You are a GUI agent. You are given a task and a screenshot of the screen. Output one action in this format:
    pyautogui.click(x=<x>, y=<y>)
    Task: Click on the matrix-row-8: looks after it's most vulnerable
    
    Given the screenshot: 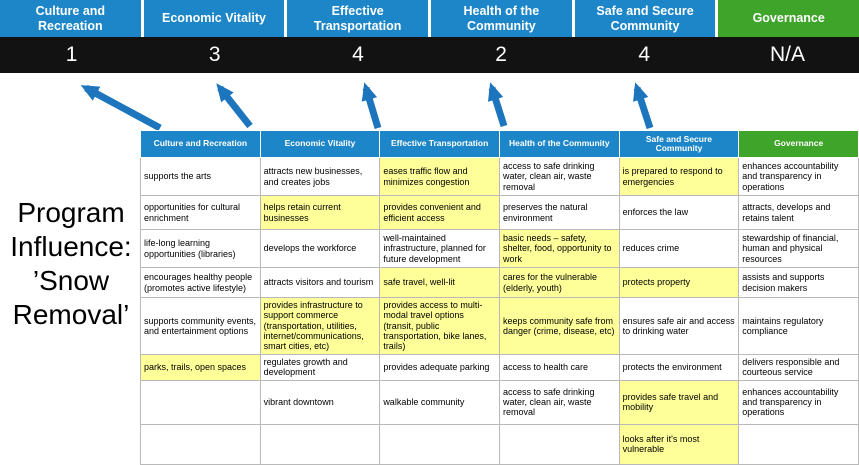 What is the action you would take?
    pyautogui.click(x=499, y=444)
    